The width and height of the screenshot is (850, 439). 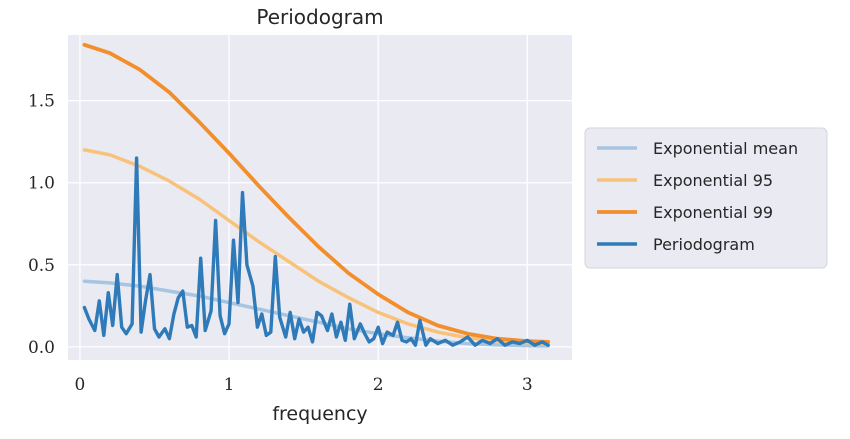 What do you see at coordinates (527, 385) in the screenshot?
I see `x-tick-label-3: 3` at bounding box center [527, 385].